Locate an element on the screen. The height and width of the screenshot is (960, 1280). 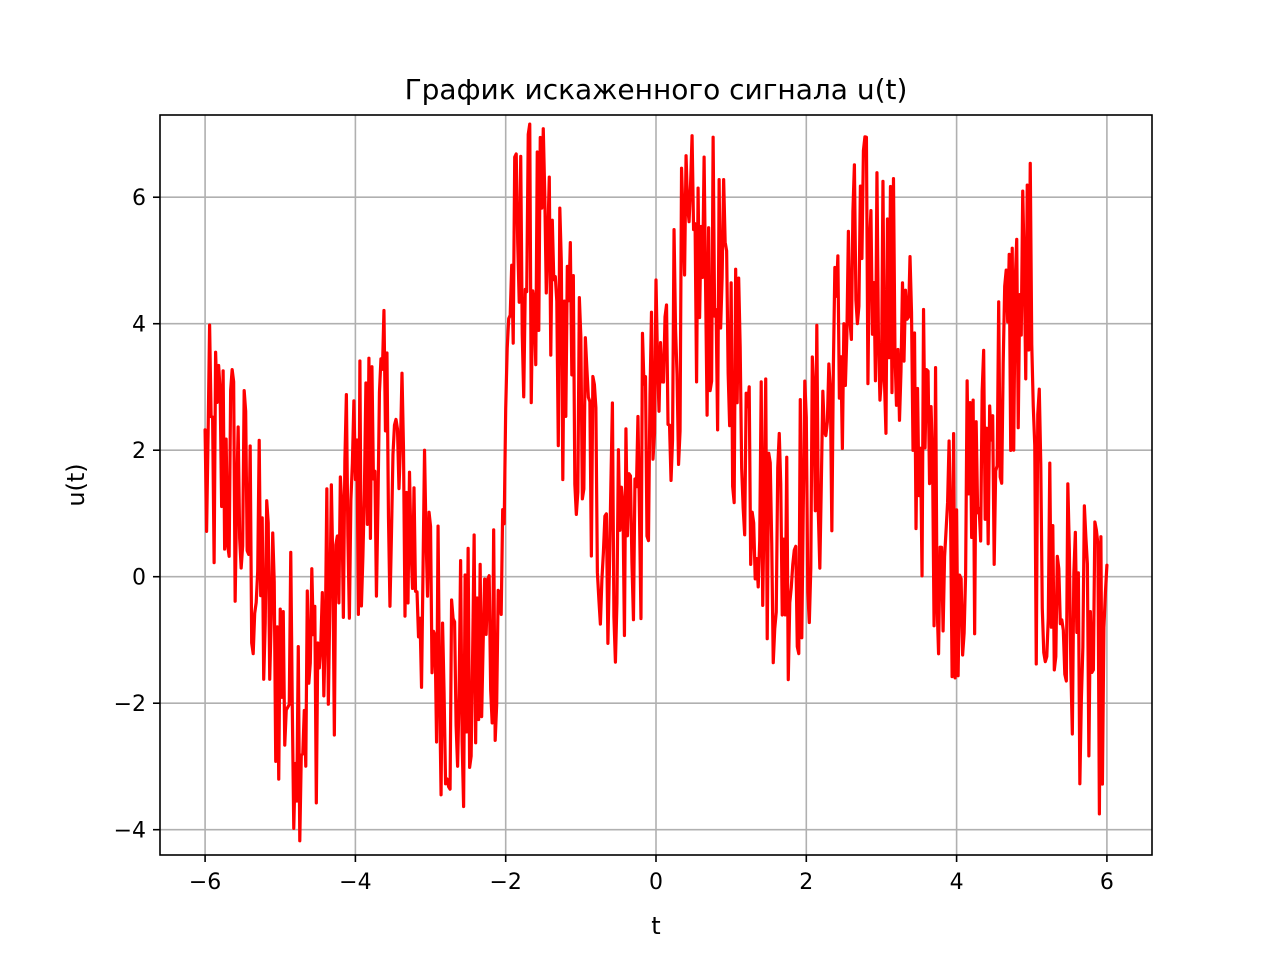
y-axis-label: u(t) is located at coordinates (76, 484).